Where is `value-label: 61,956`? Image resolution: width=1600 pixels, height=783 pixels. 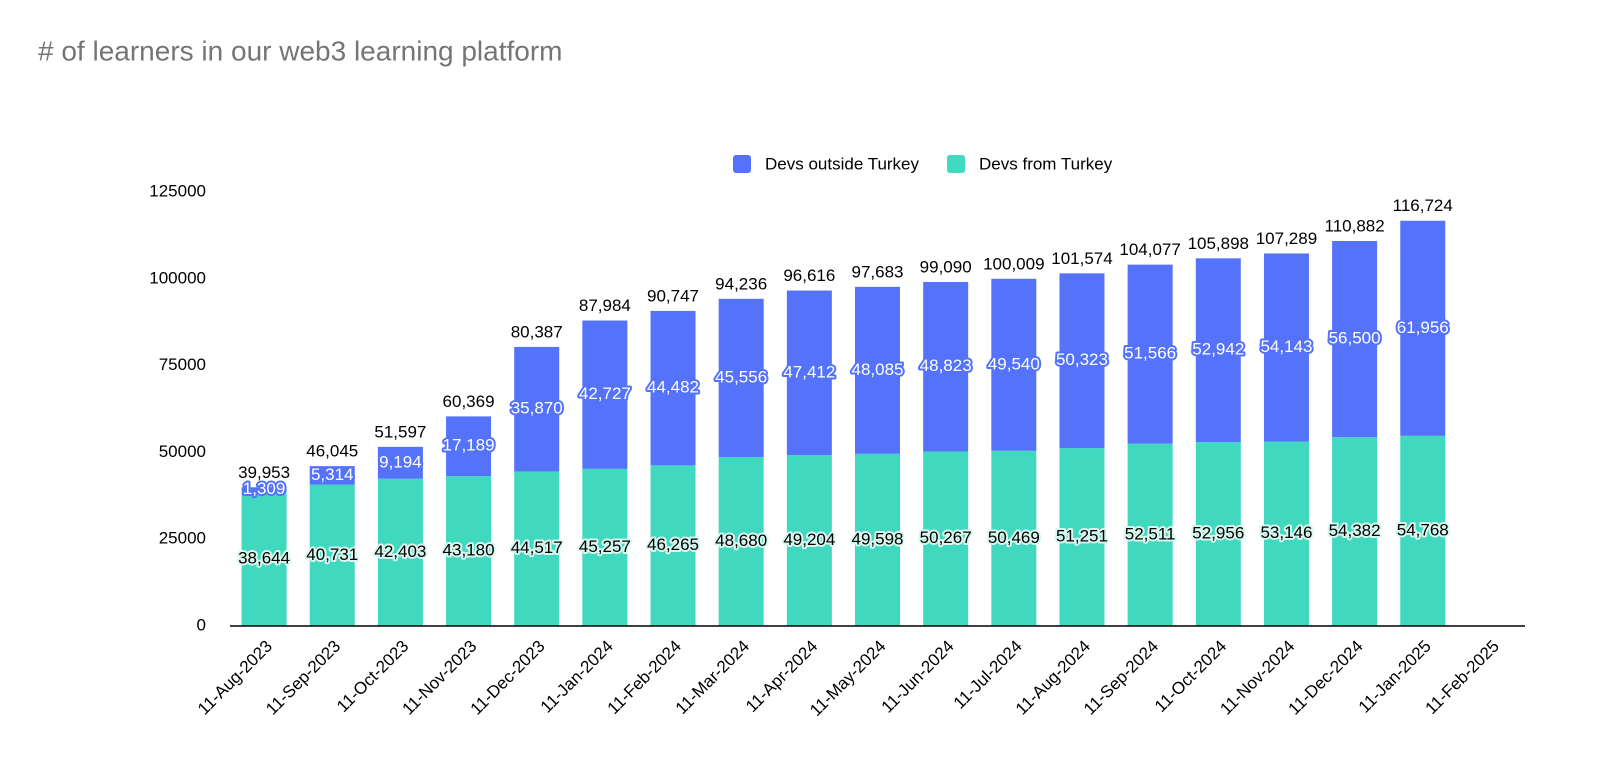 value-label: 61,956 is located at coordinates (1423, 327).